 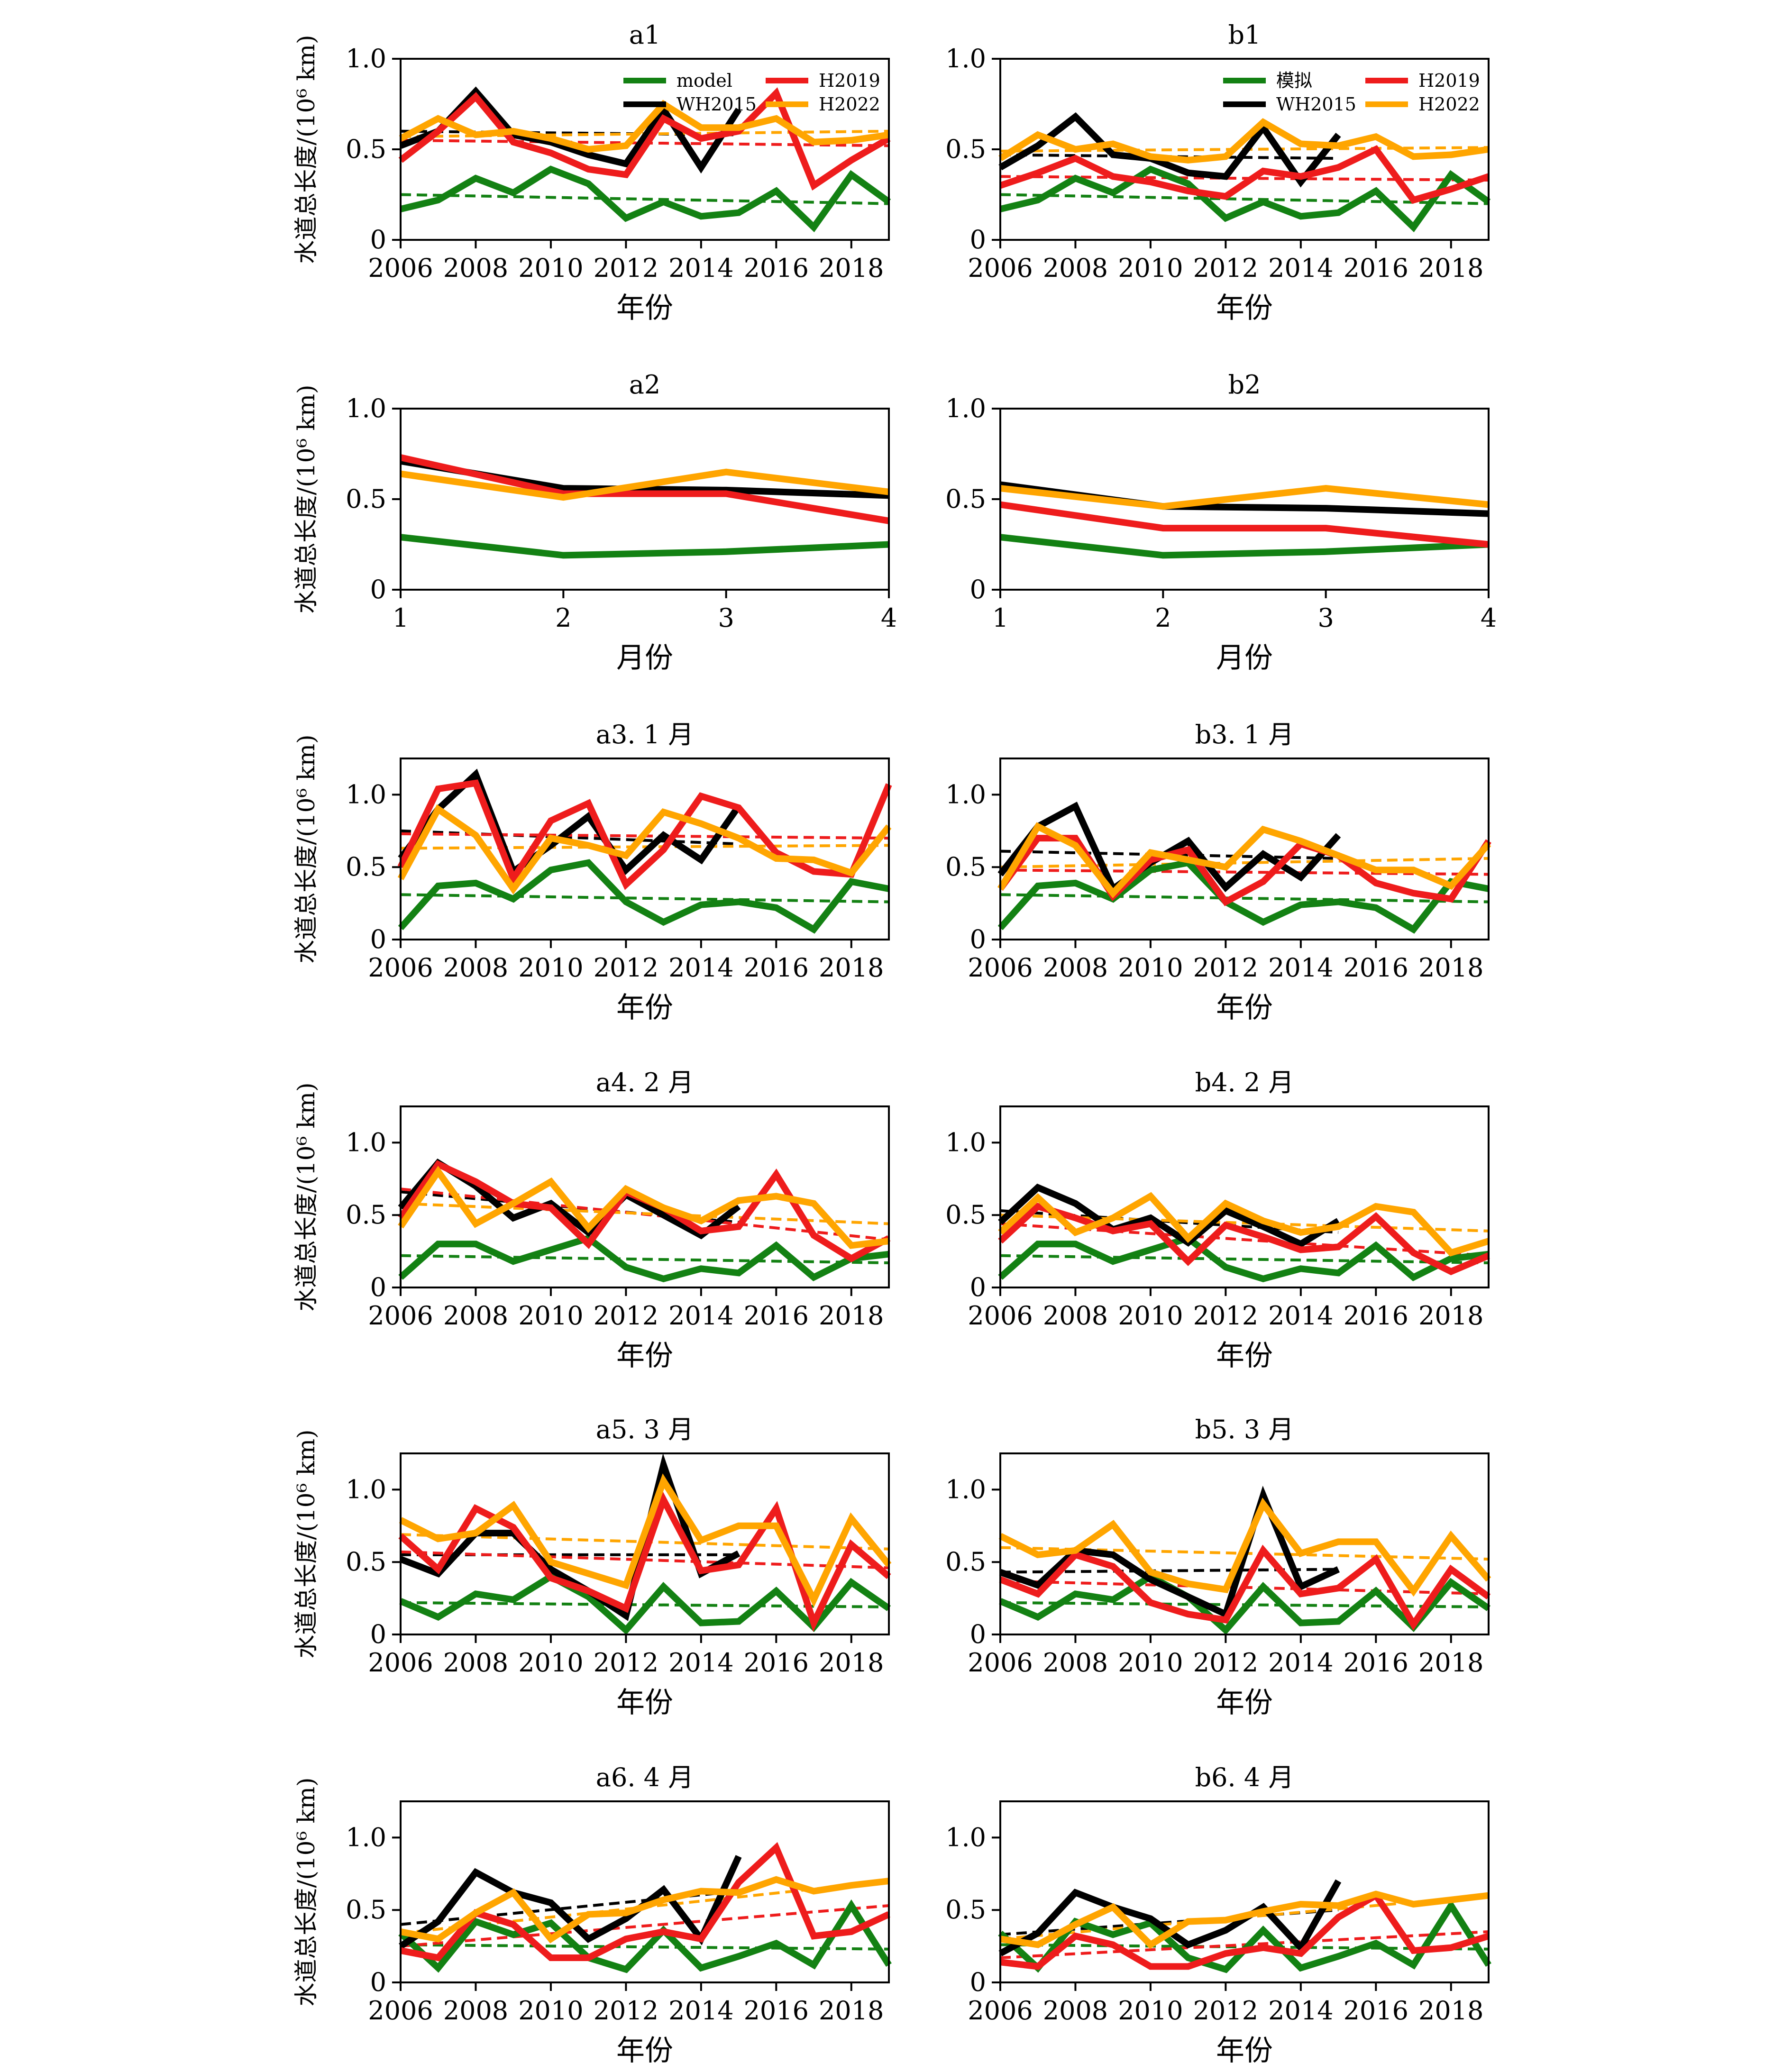 I want to click on x-tick-label: 3, so click(x=726, y=618).